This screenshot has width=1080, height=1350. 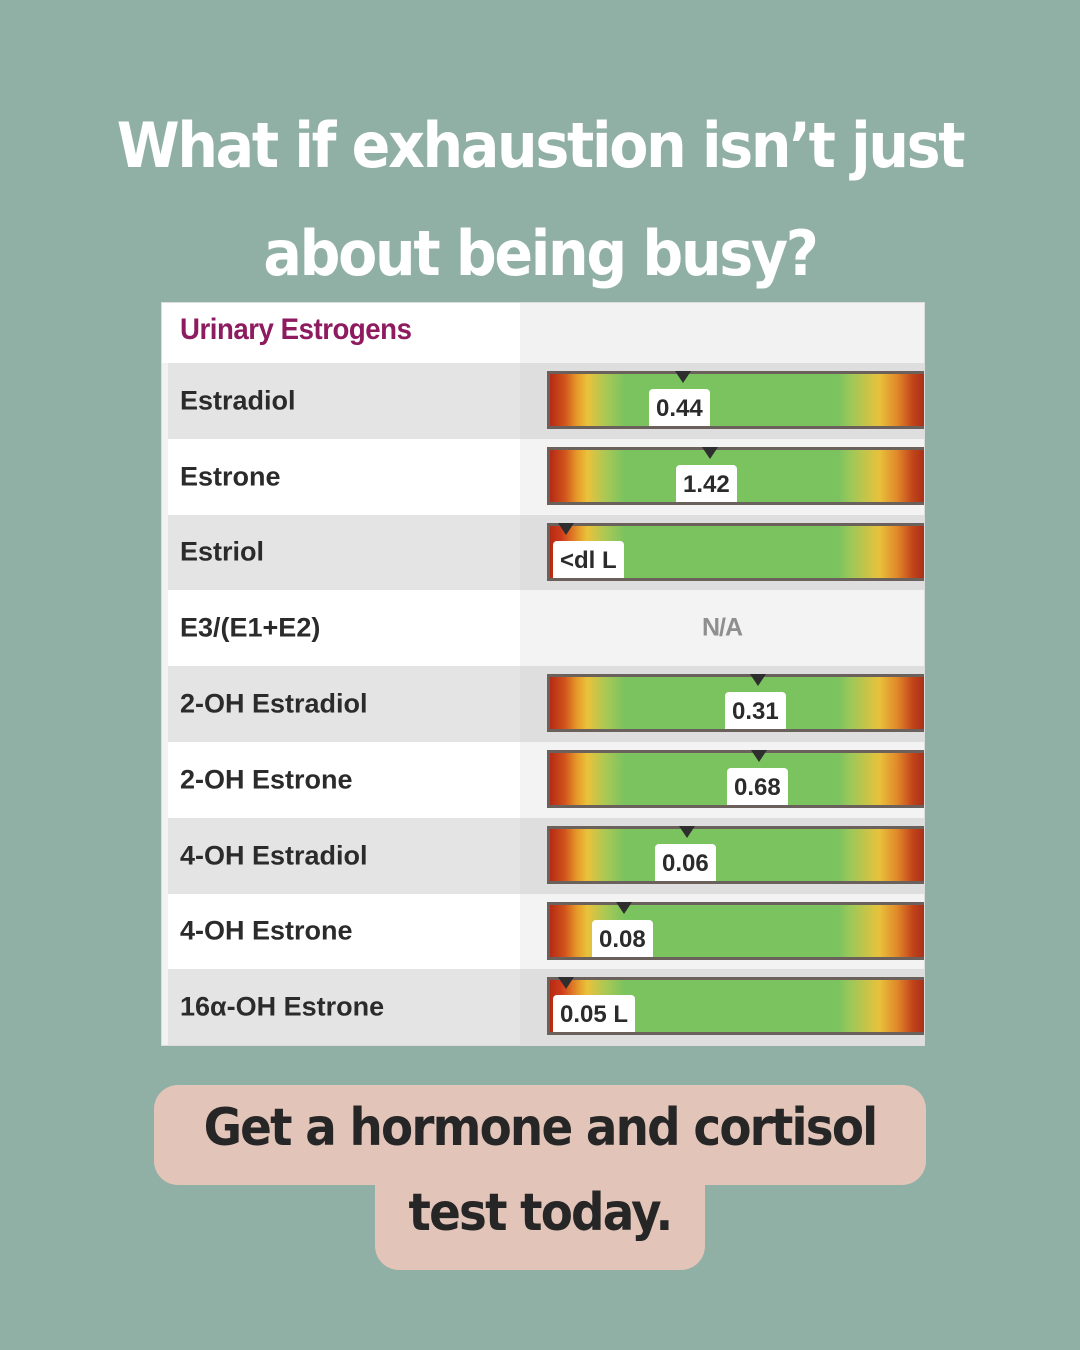 I want to click on analyte-cell: 4-OH Estrone, so click(x=344, y=931).